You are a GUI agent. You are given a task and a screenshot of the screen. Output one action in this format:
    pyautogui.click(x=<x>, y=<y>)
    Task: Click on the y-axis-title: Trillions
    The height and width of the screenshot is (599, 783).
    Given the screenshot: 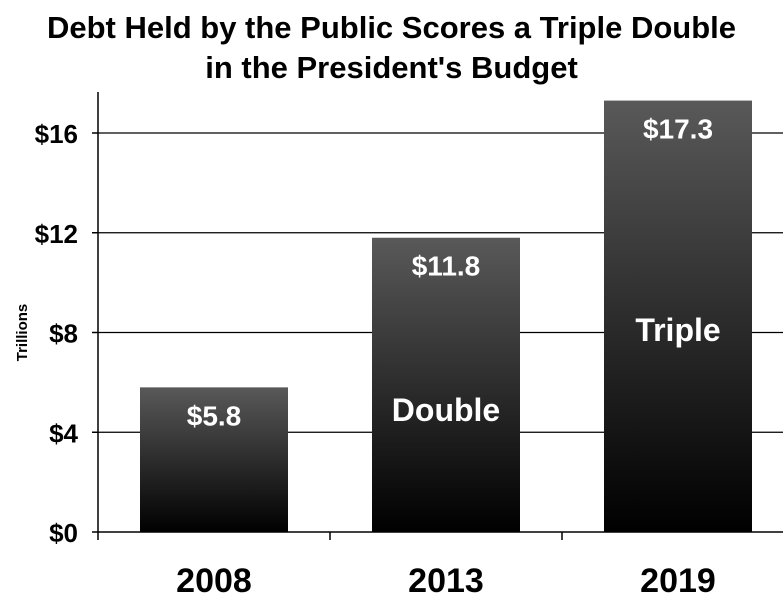 What is the action you would take?
    pyautogui.click(x=22, y=333)
    